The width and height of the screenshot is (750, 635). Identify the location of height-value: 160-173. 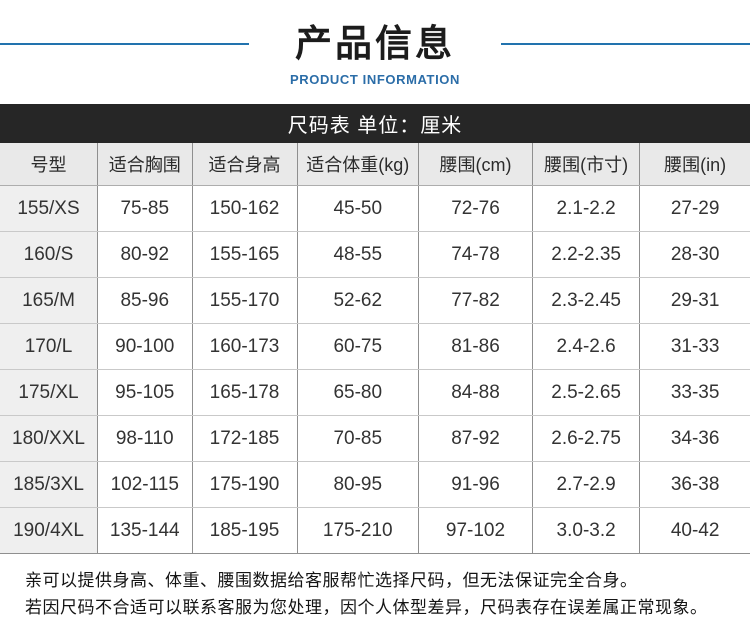
(244, 347).